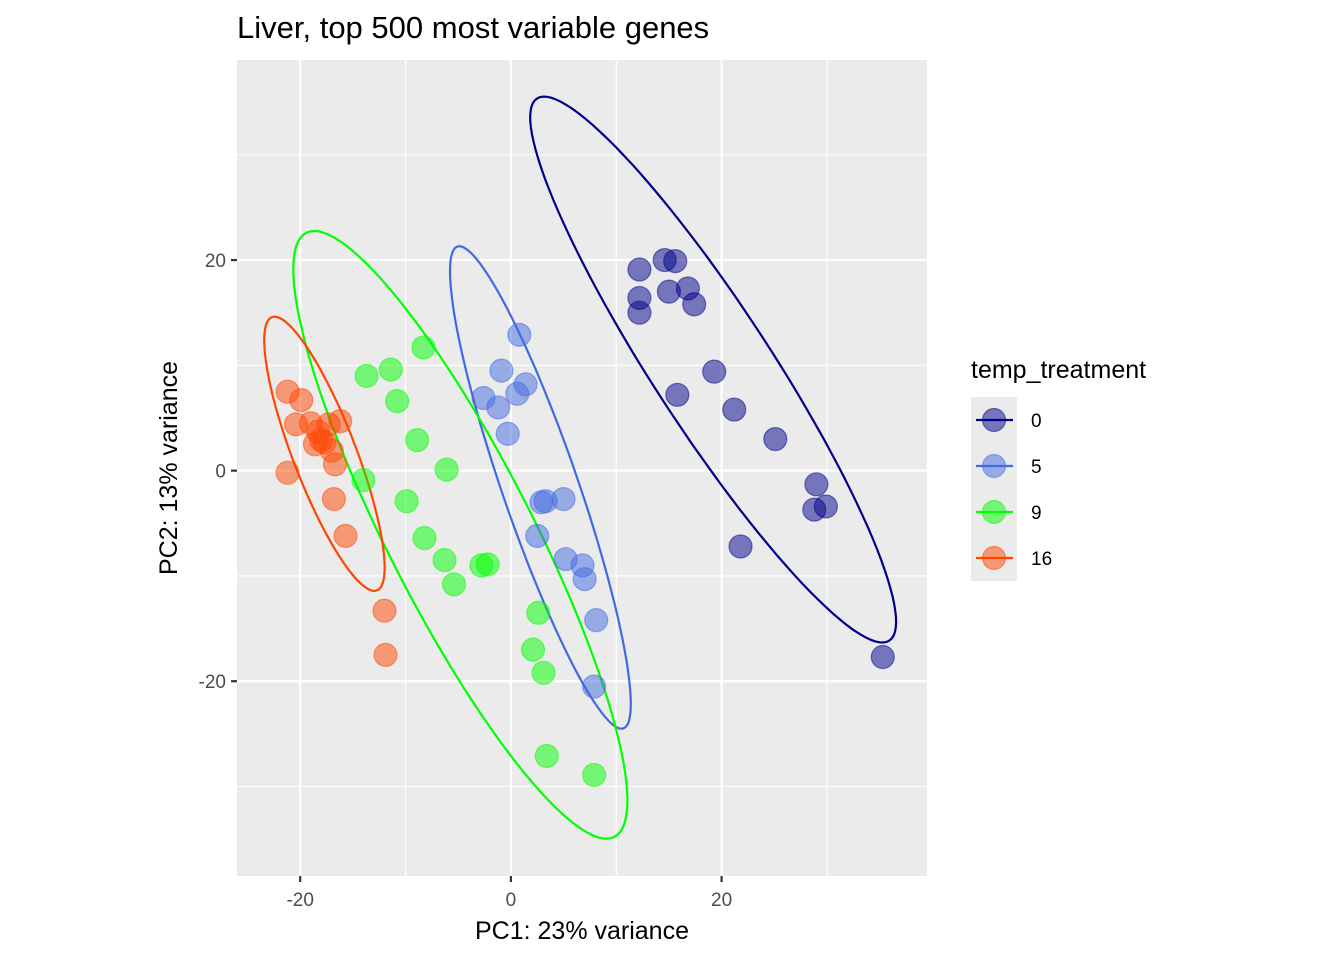 This screenshot has width=1344, height=960. Describe the element at coordinates (169, 468) in the screenshot. I see `y-axis-title: PC2: 13% variance` at that location.